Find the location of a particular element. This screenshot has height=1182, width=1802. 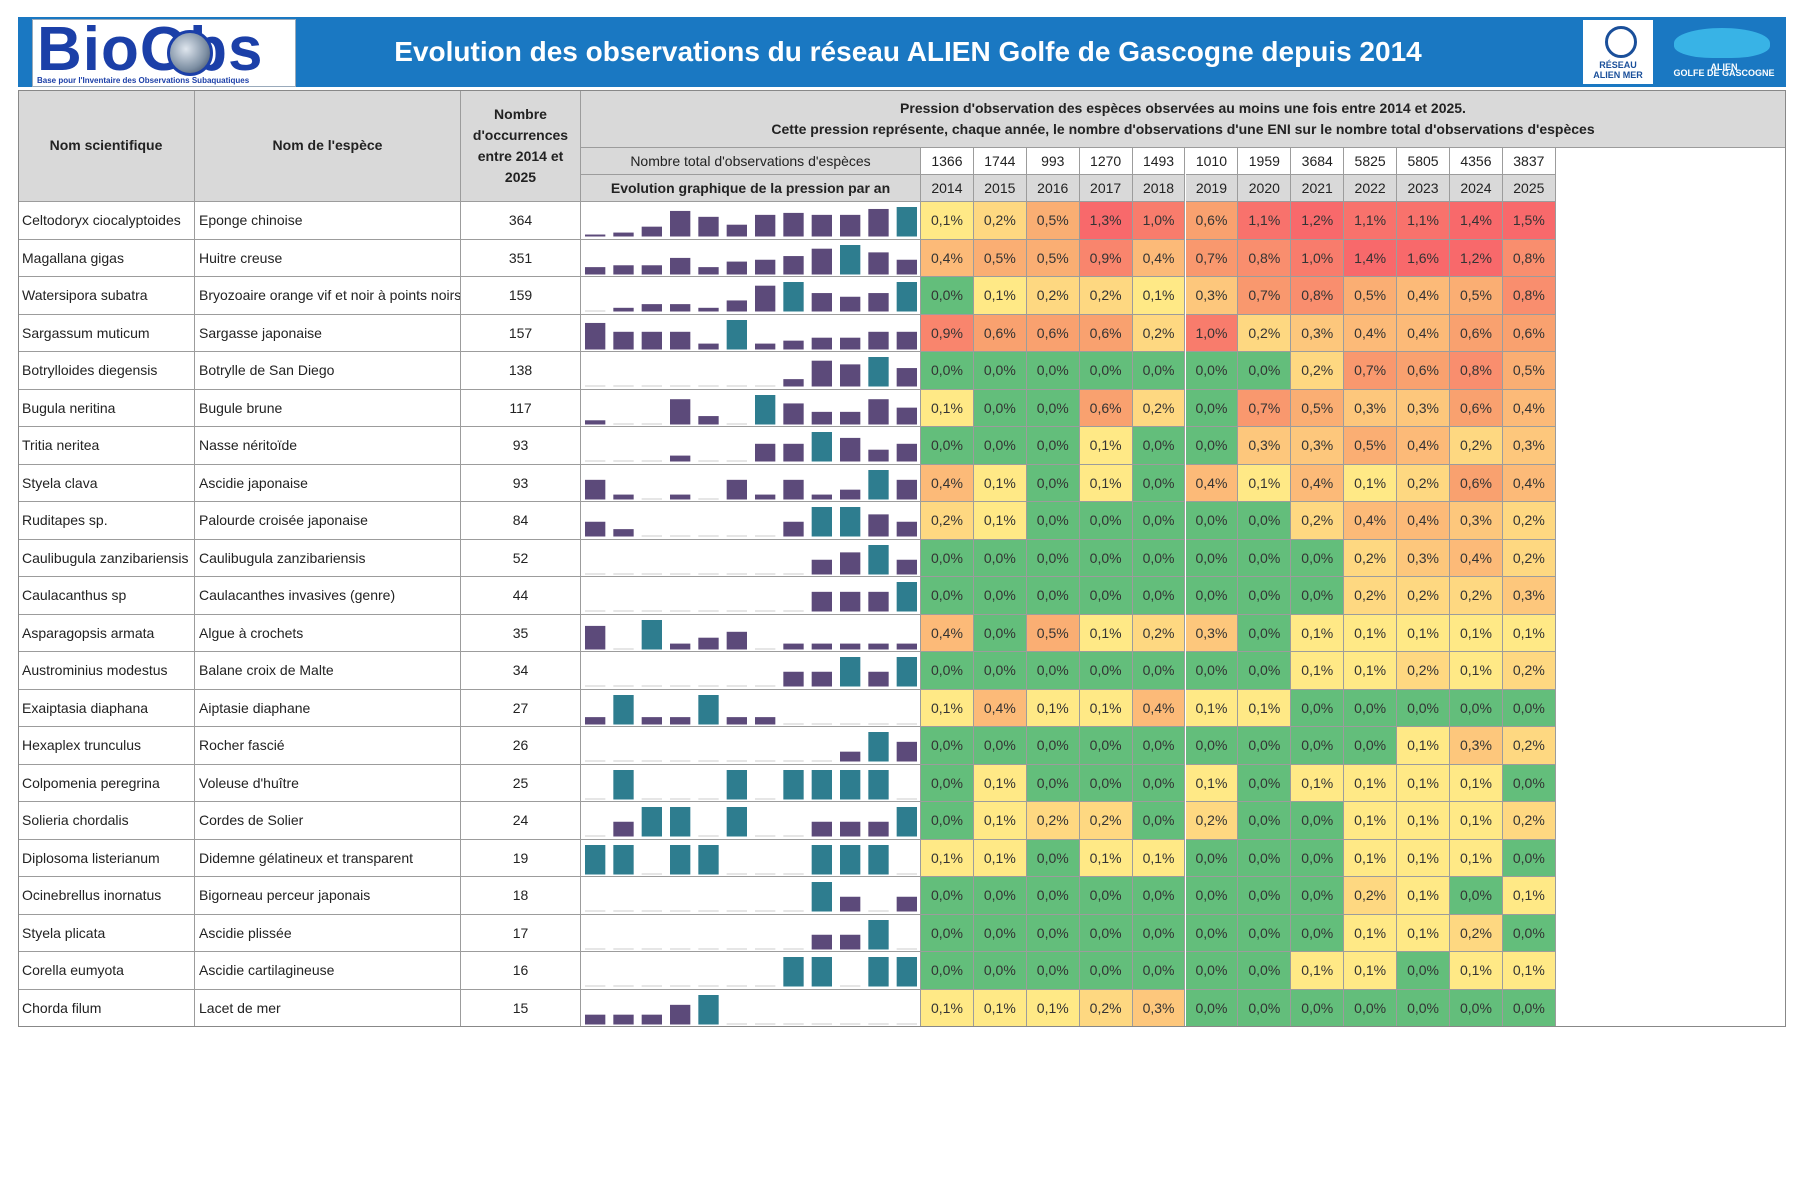

pressure-value-2025: 1,5% is located at coordinates (1529, 221).